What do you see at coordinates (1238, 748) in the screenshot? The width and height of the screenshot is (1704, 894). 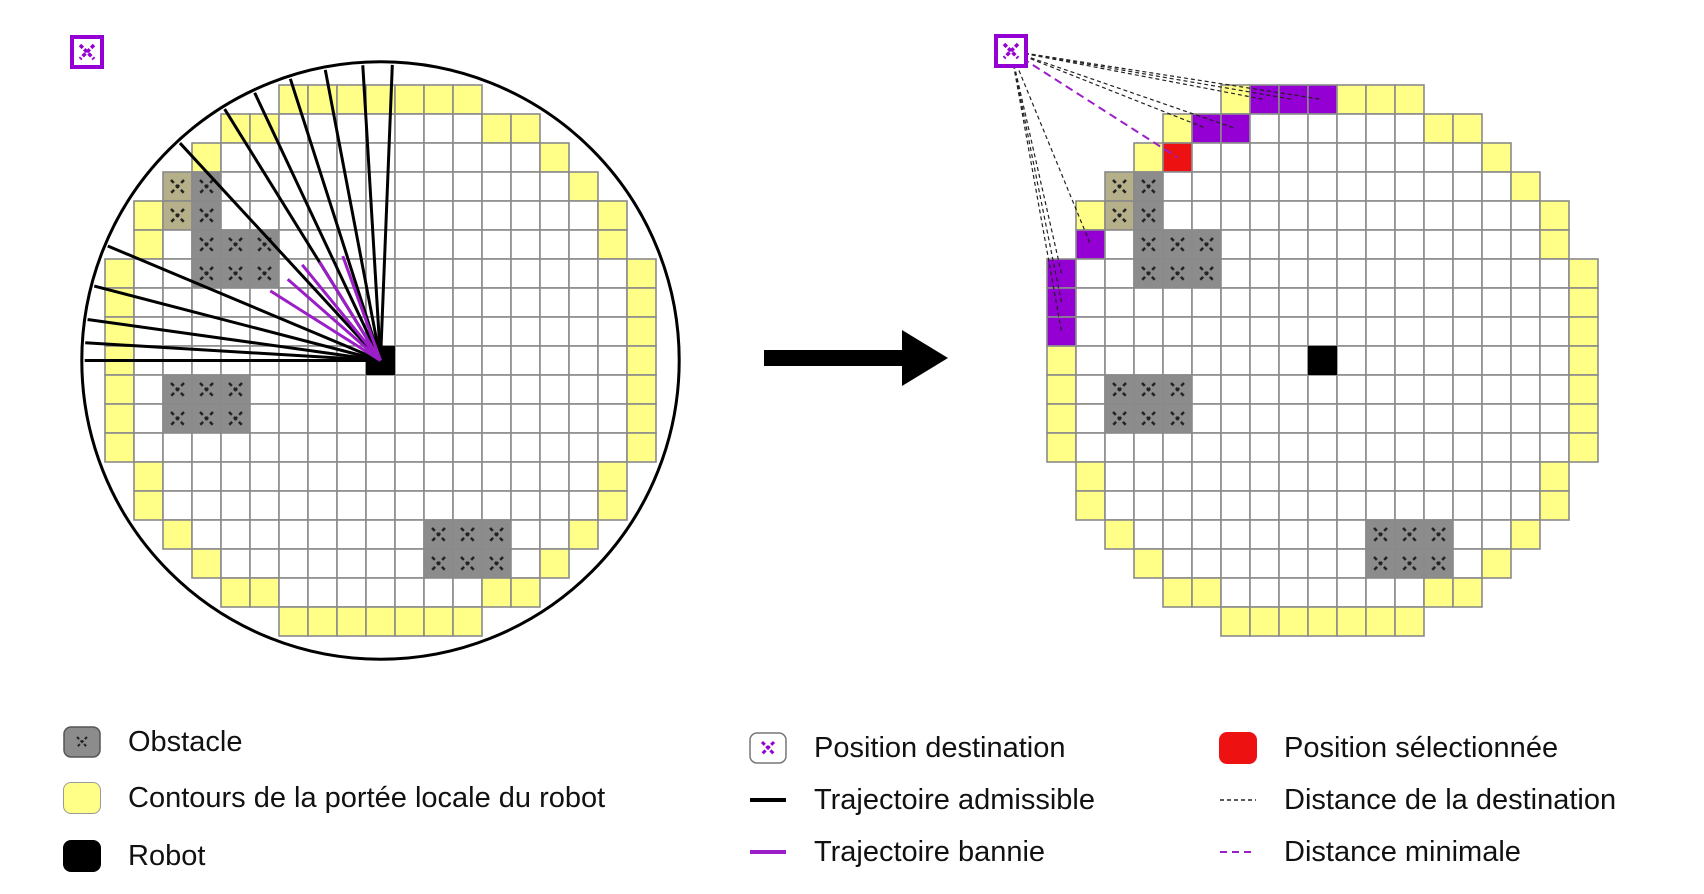 I see `selected-swatch` at bounding box center [1238, 748].